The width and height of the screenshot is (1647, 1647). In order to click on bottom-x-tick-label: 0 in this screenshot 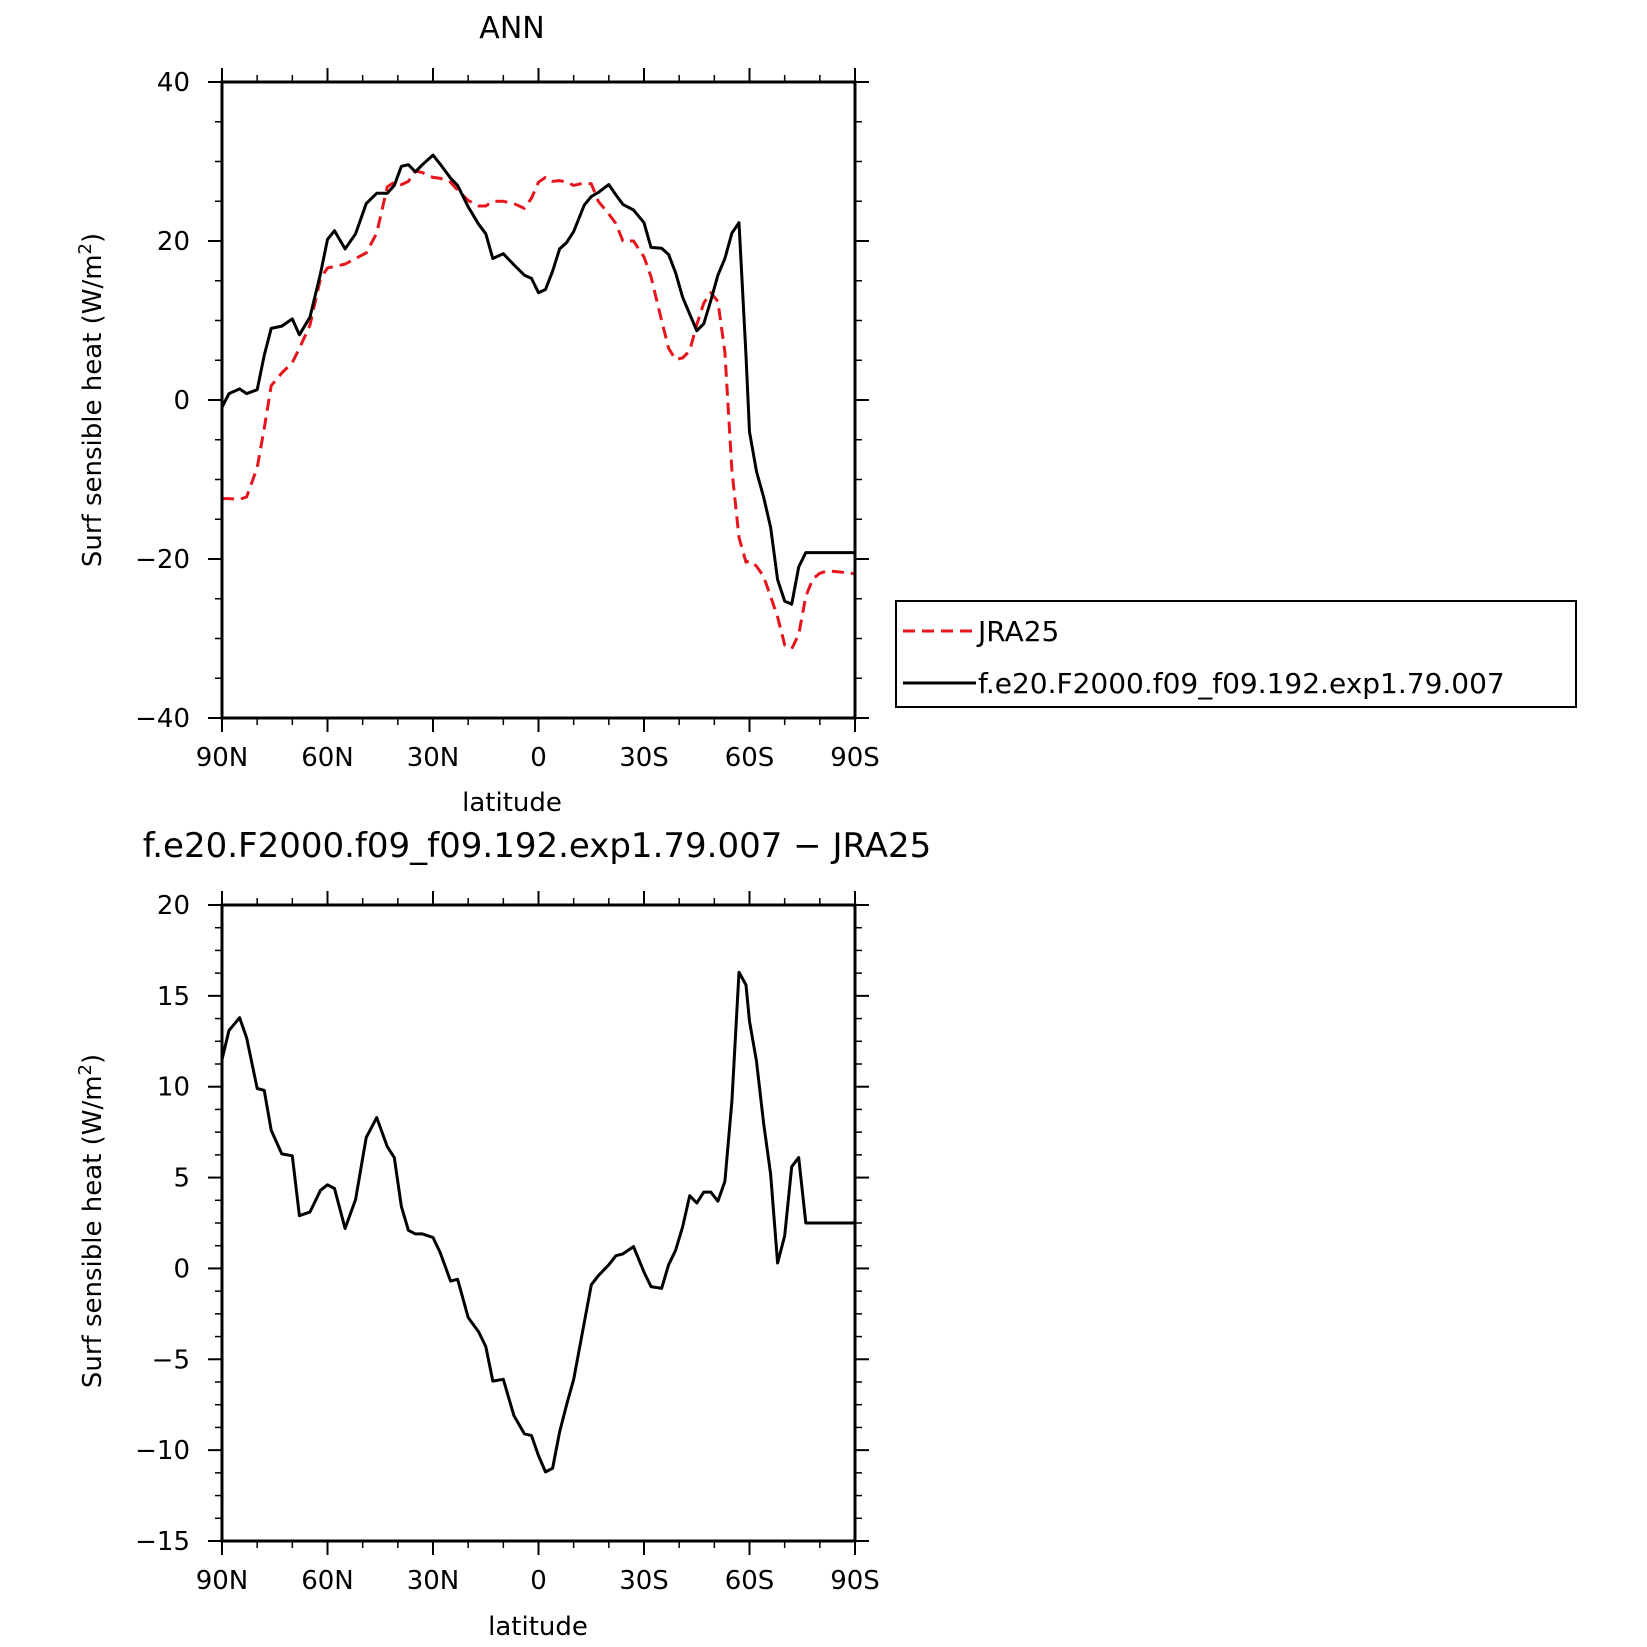, I will do `click(538, 1581)`.